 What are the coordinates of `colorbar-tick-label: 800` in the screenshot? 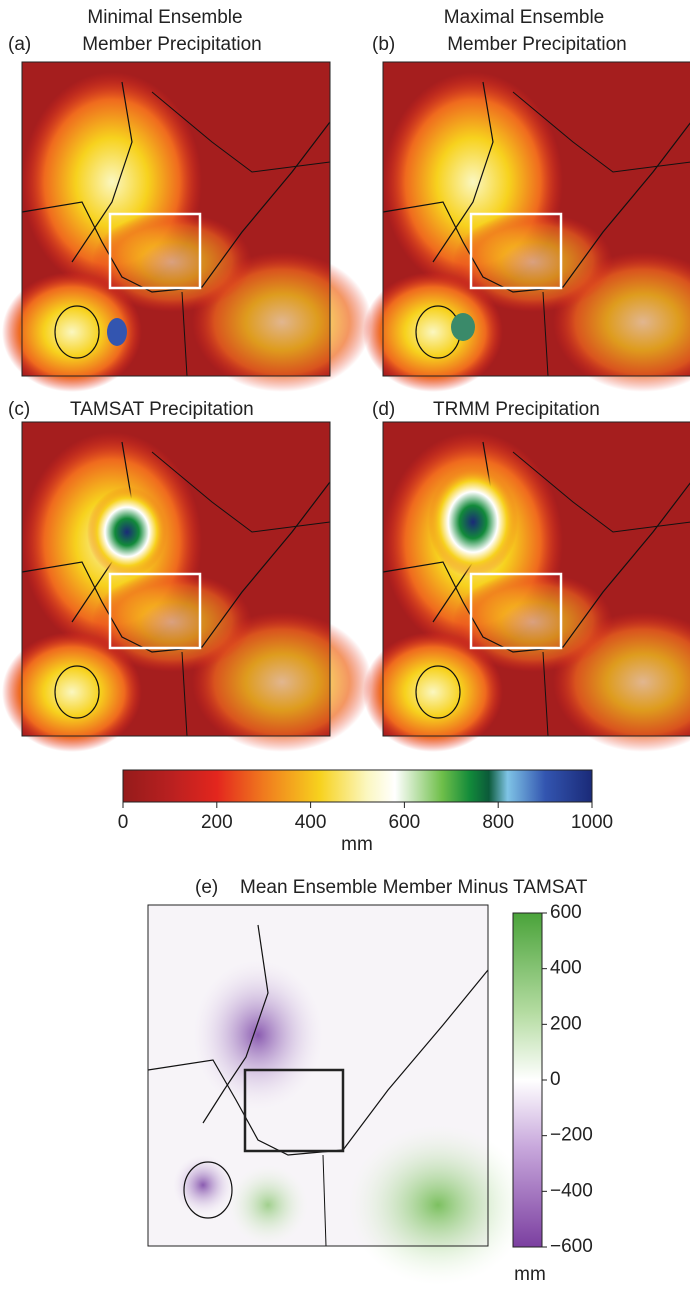 It's located at (498, 822).